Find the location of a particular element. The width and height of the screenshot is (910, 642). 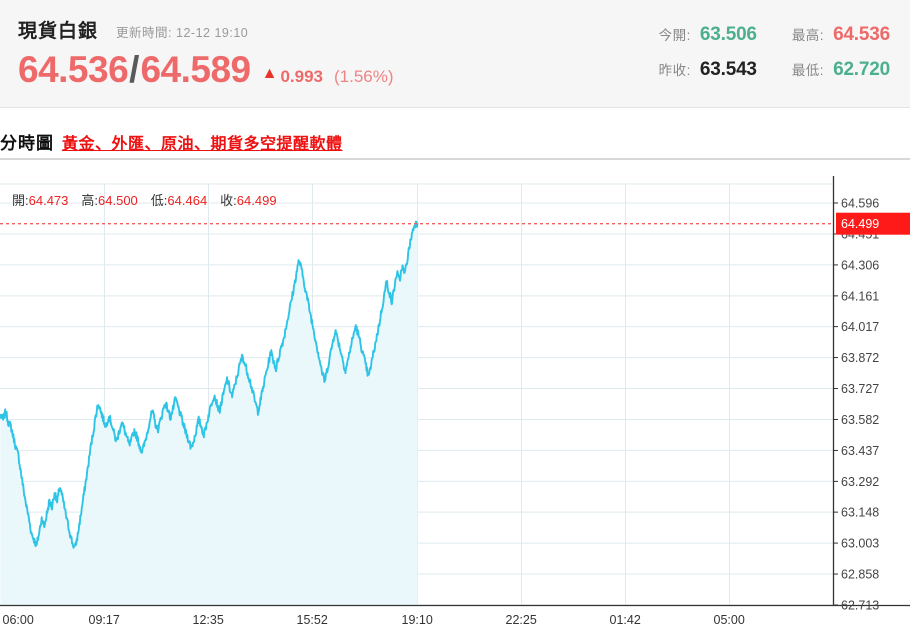

x-tick-label: 01:42 is located at coordinates (625, 620).